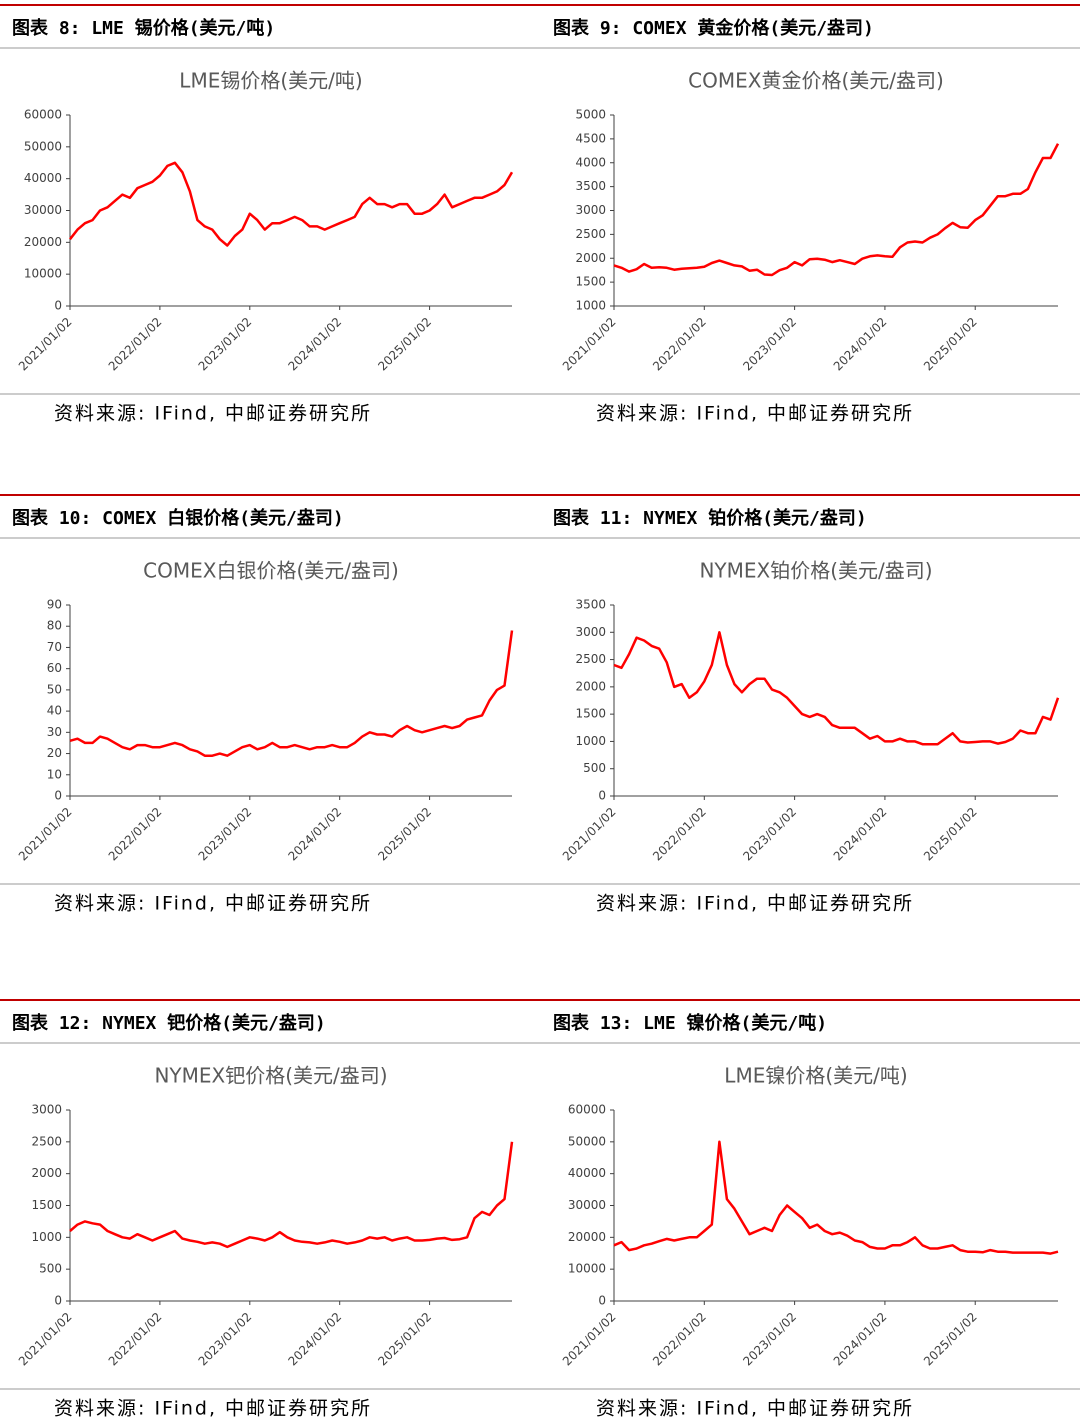 This screenshot has height=1420, width=1080. What do you see at coordinates (270, 81) in the screenshot?
I see `chart-title: LME锡价格(美元/吨)` at bounding box center [270, 81].